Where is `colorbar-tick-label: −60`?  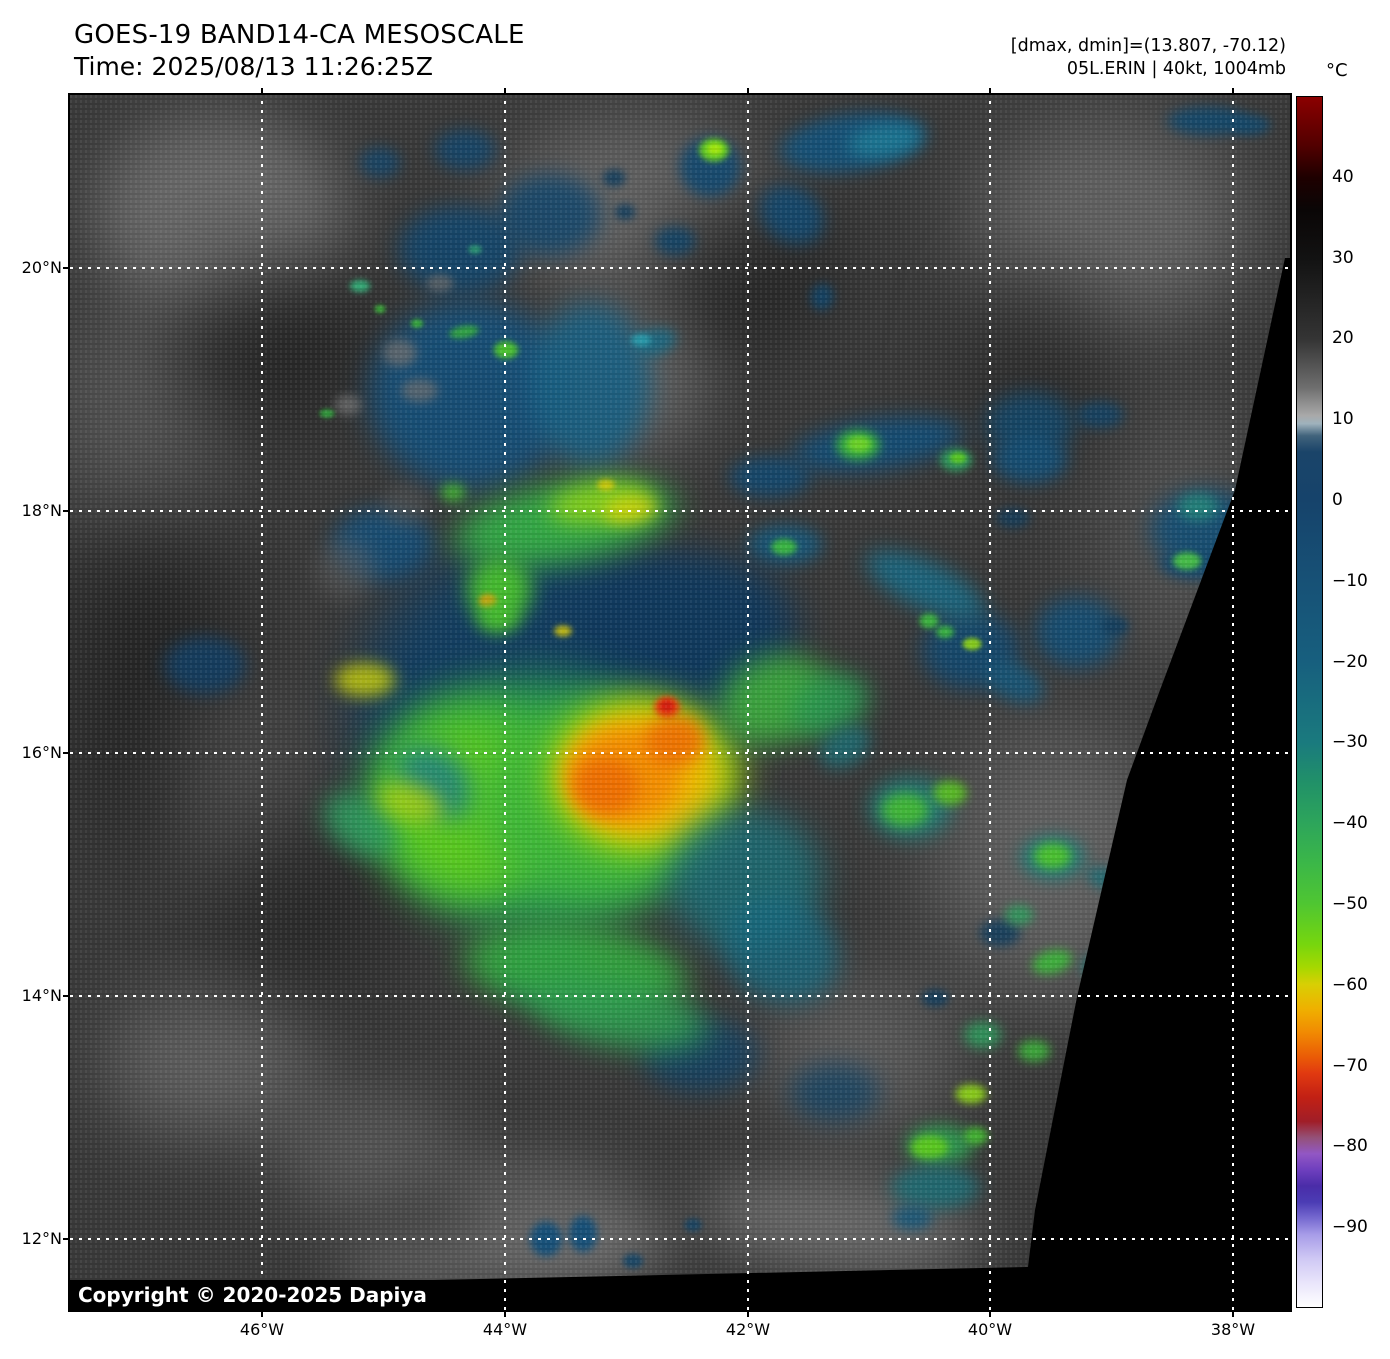 colorbar-tick-label: −60 is located at coordinates (1350, 984).